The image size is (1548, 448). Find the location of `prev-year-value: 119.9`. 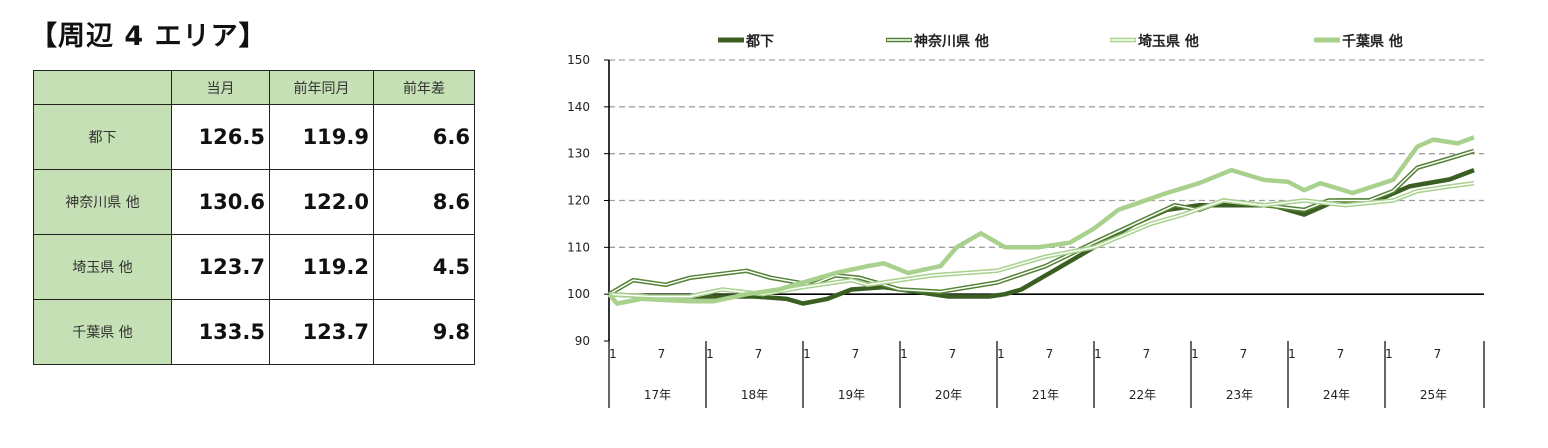

prev-year-value: 119.9 is located at coordinates (321, 137).